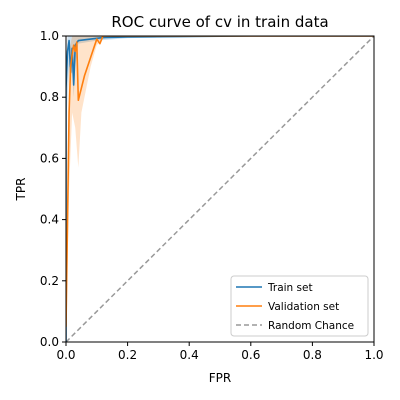 Image resolution: width=400 pixels, height=400 pixels. Describe the element at coordinates (49, 281) in the screenshot. I see `y-tick-label: 0.2` at that location.